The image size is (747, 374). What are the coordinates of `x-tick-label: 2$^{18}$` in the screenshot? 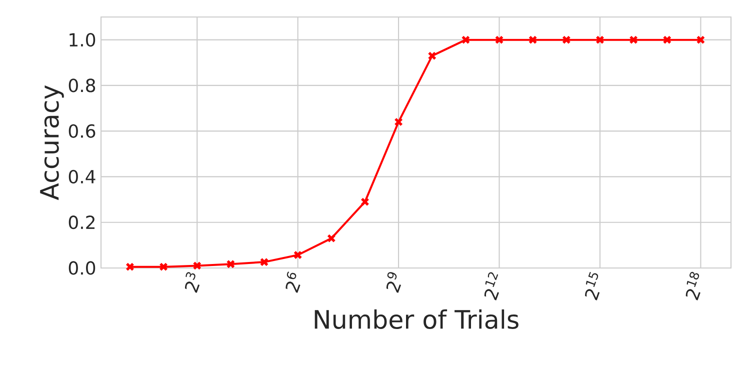 It's located at (693, 286).